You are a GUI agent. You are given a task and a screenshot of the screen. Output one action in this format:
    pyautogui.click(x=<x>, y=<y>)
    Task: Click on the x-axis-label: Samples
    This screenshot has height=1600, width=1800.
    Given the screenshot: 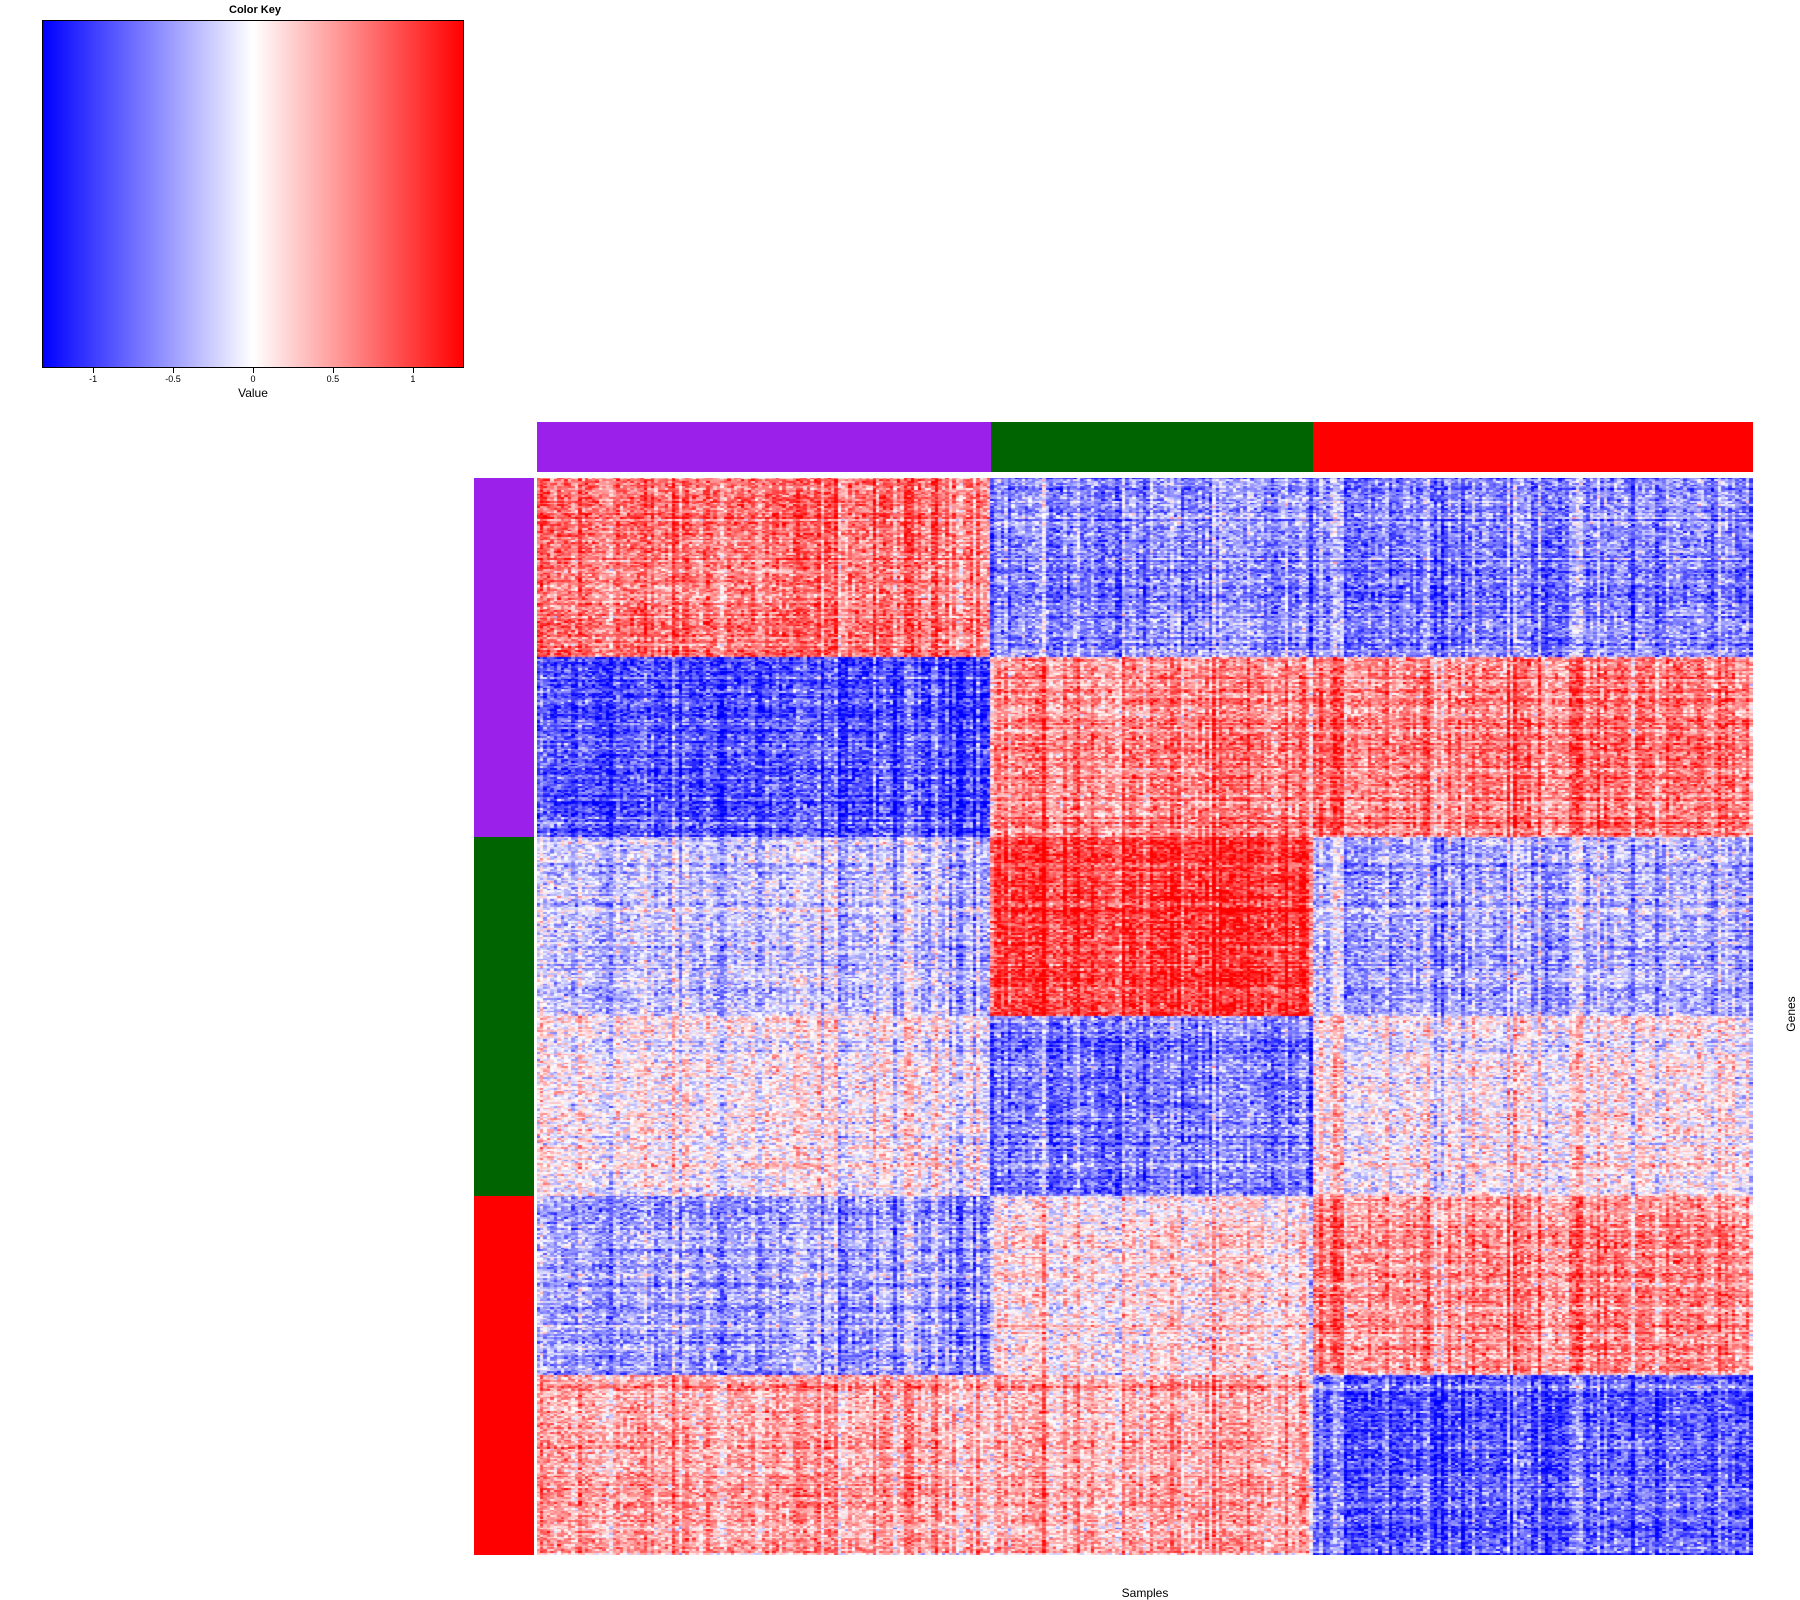 What is the action you would take?
    pyautogui.click(x=1145, y=1593)
    